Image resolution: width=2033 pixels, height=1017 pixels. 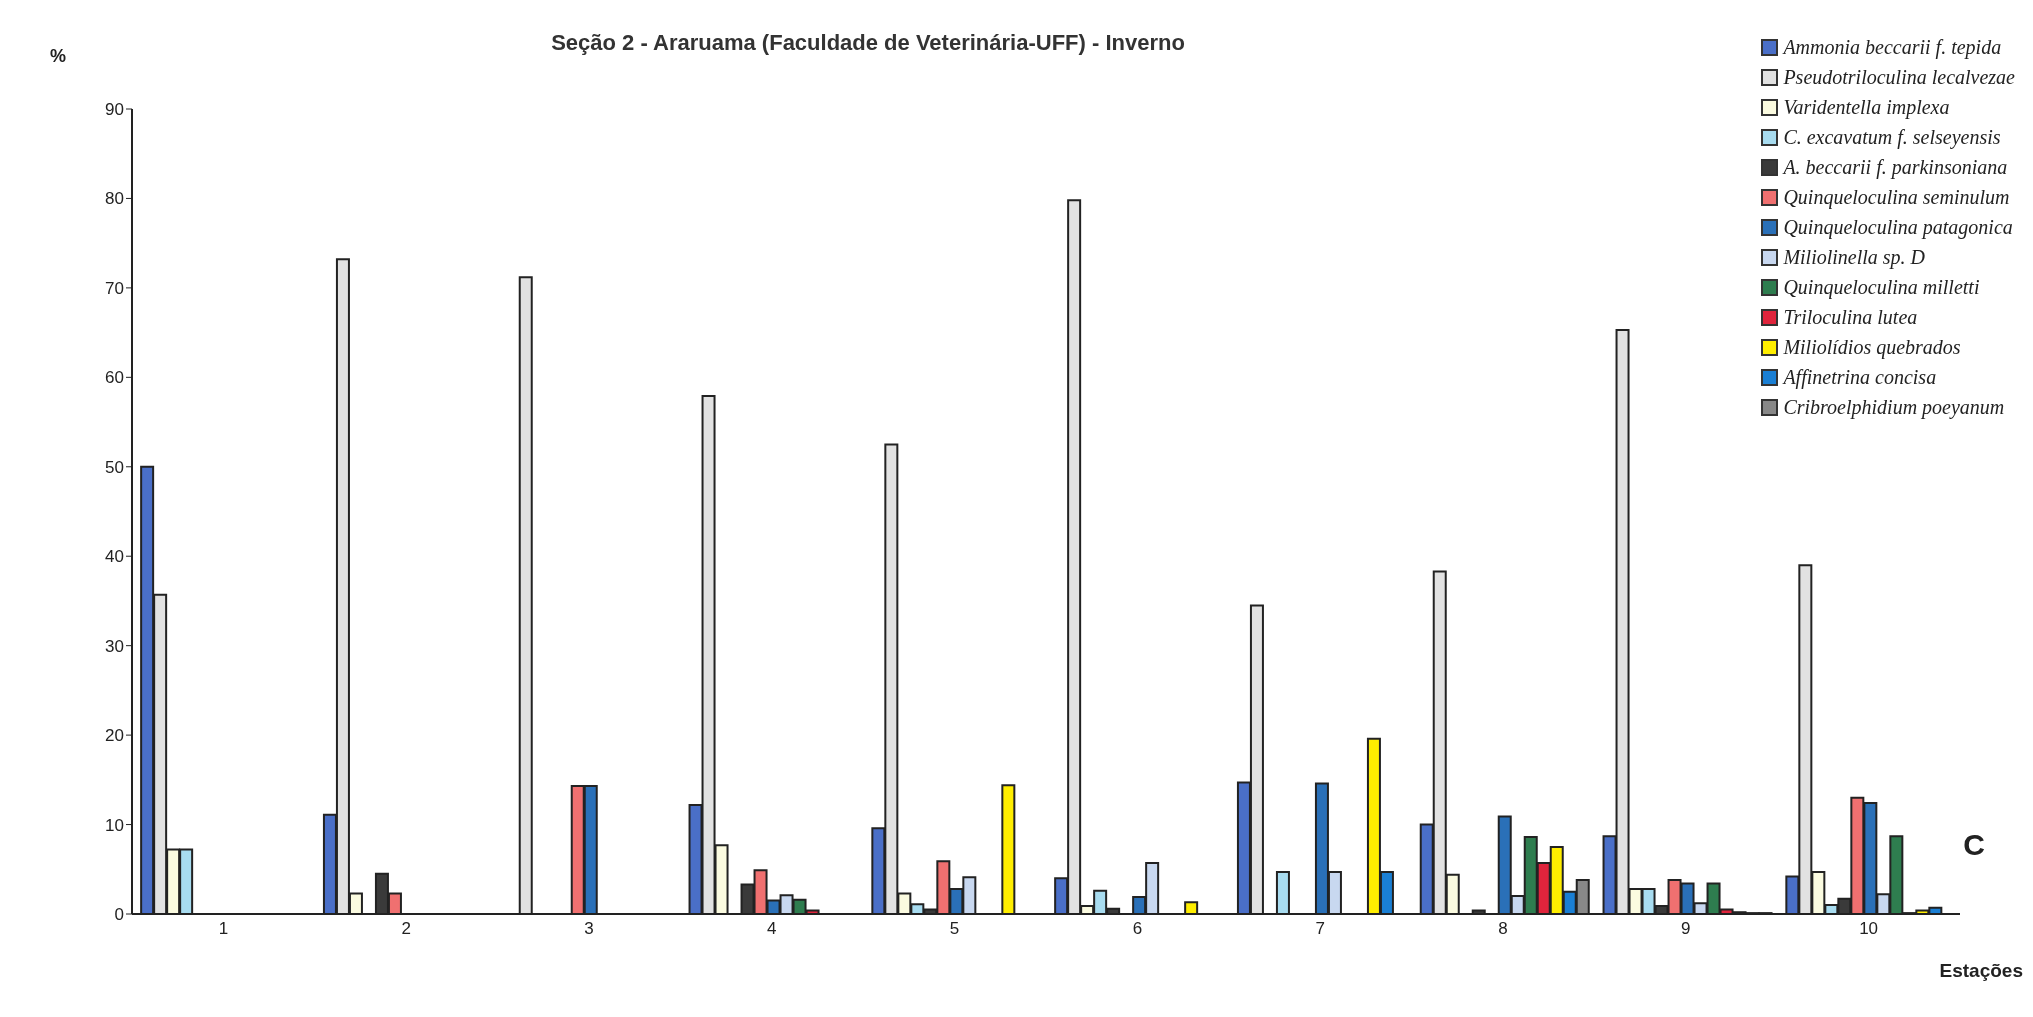 What do you see at coordinates (1872, 347) in the screenshot?
I see `legend-label: Miliolídios quebrados` at bounding box center [1872, 347].